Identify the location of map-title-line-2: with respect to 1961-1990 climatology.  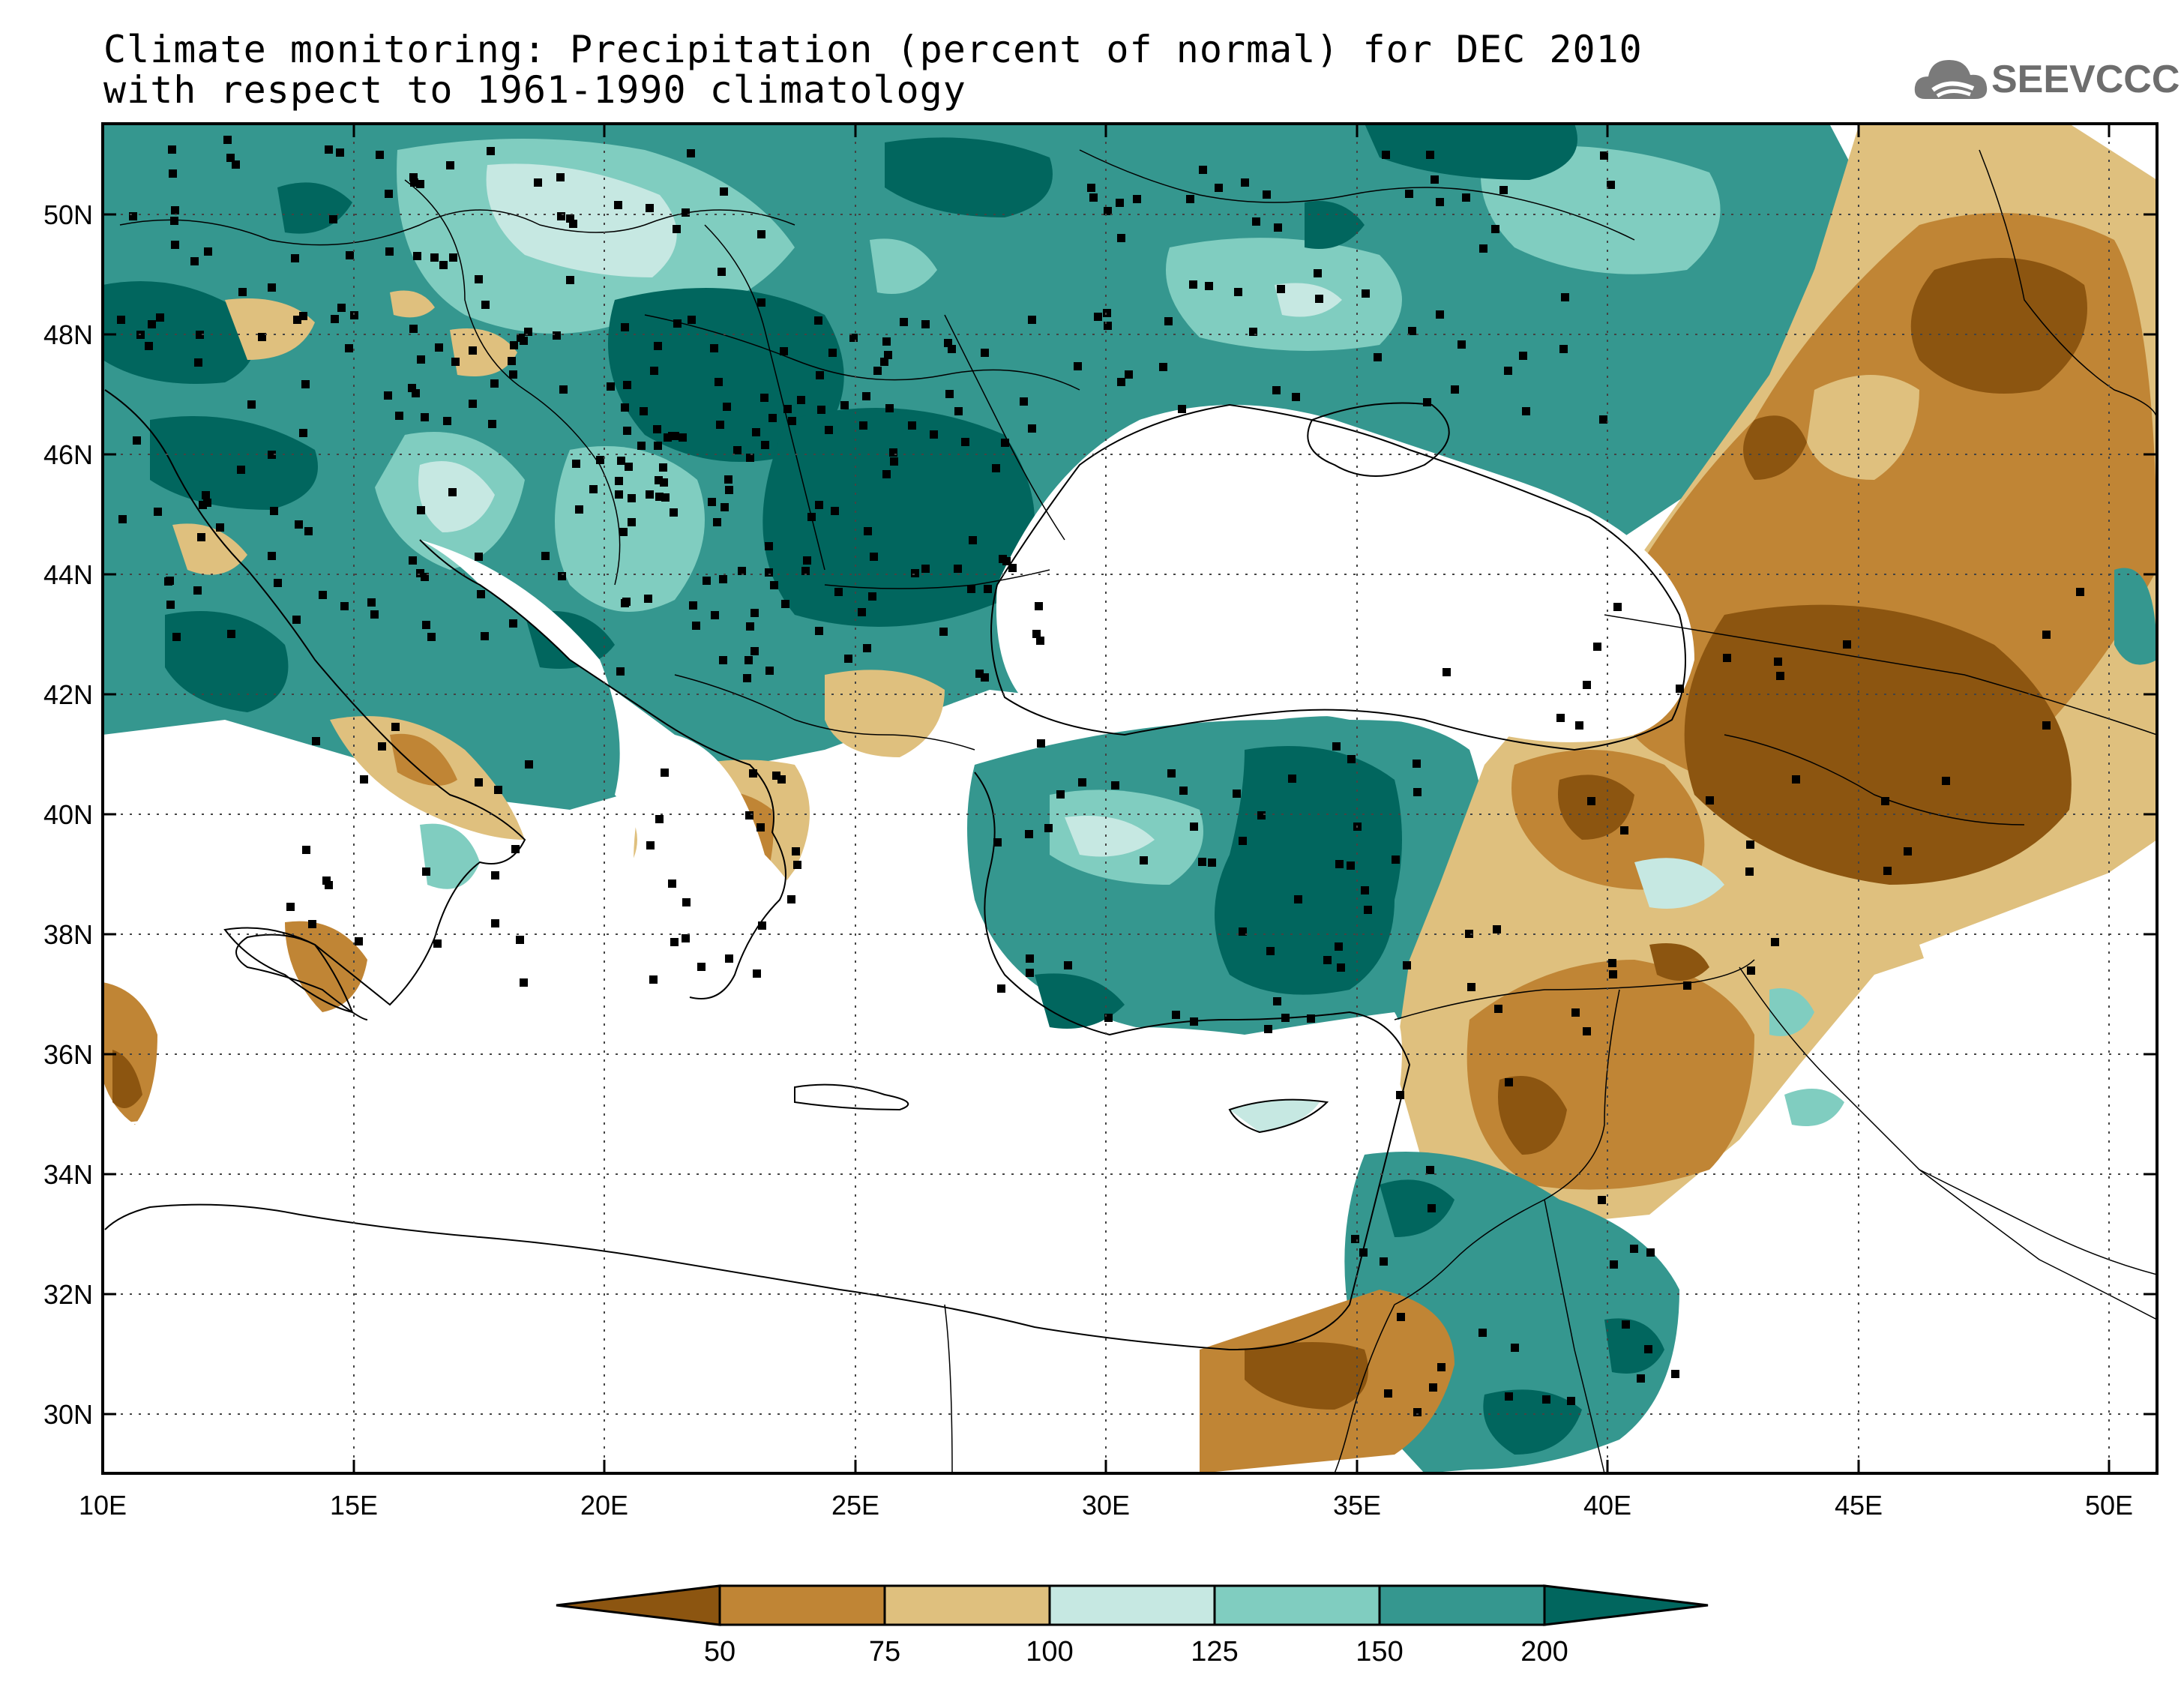
(534, 90).